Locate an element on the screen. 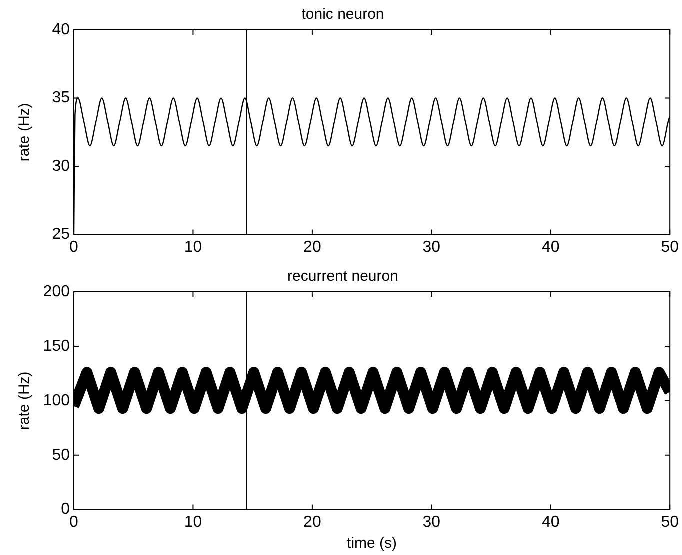 The width and height of the screenshot is (682, 555). y-tick-label: 25 is located at coordinates (61, 235).